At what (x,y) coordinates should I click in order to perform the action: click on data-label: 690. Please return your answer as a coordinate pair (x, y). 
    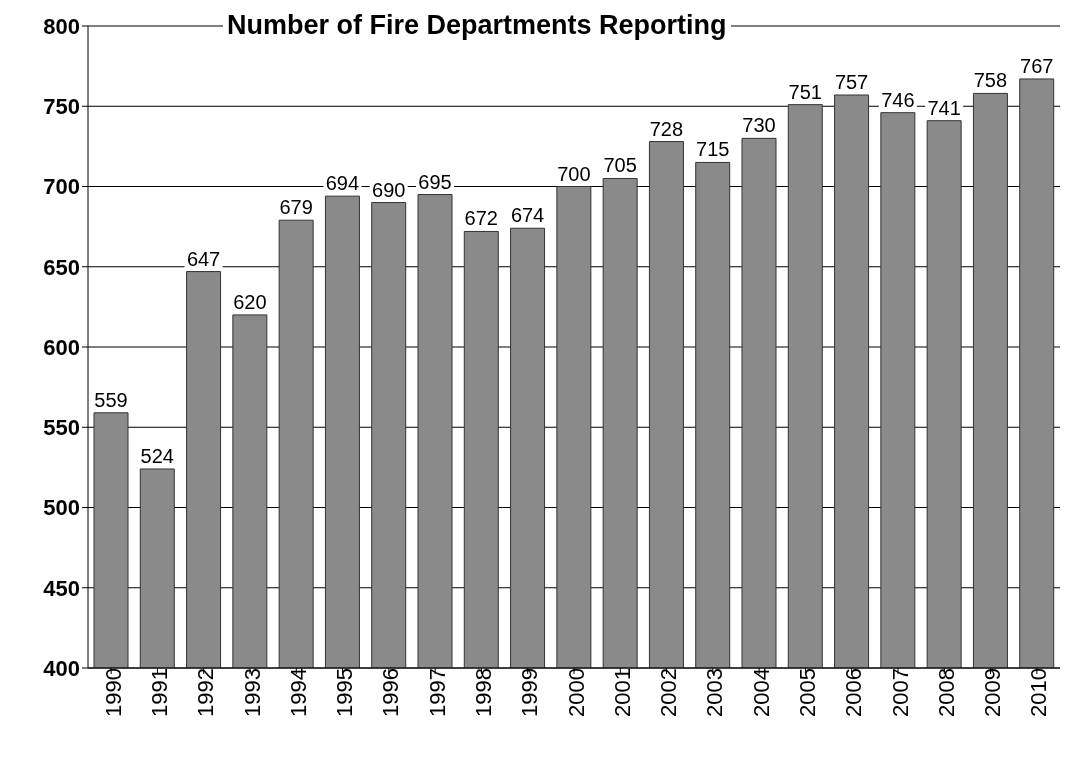
    Looking at the image, I should click on (389, 189).